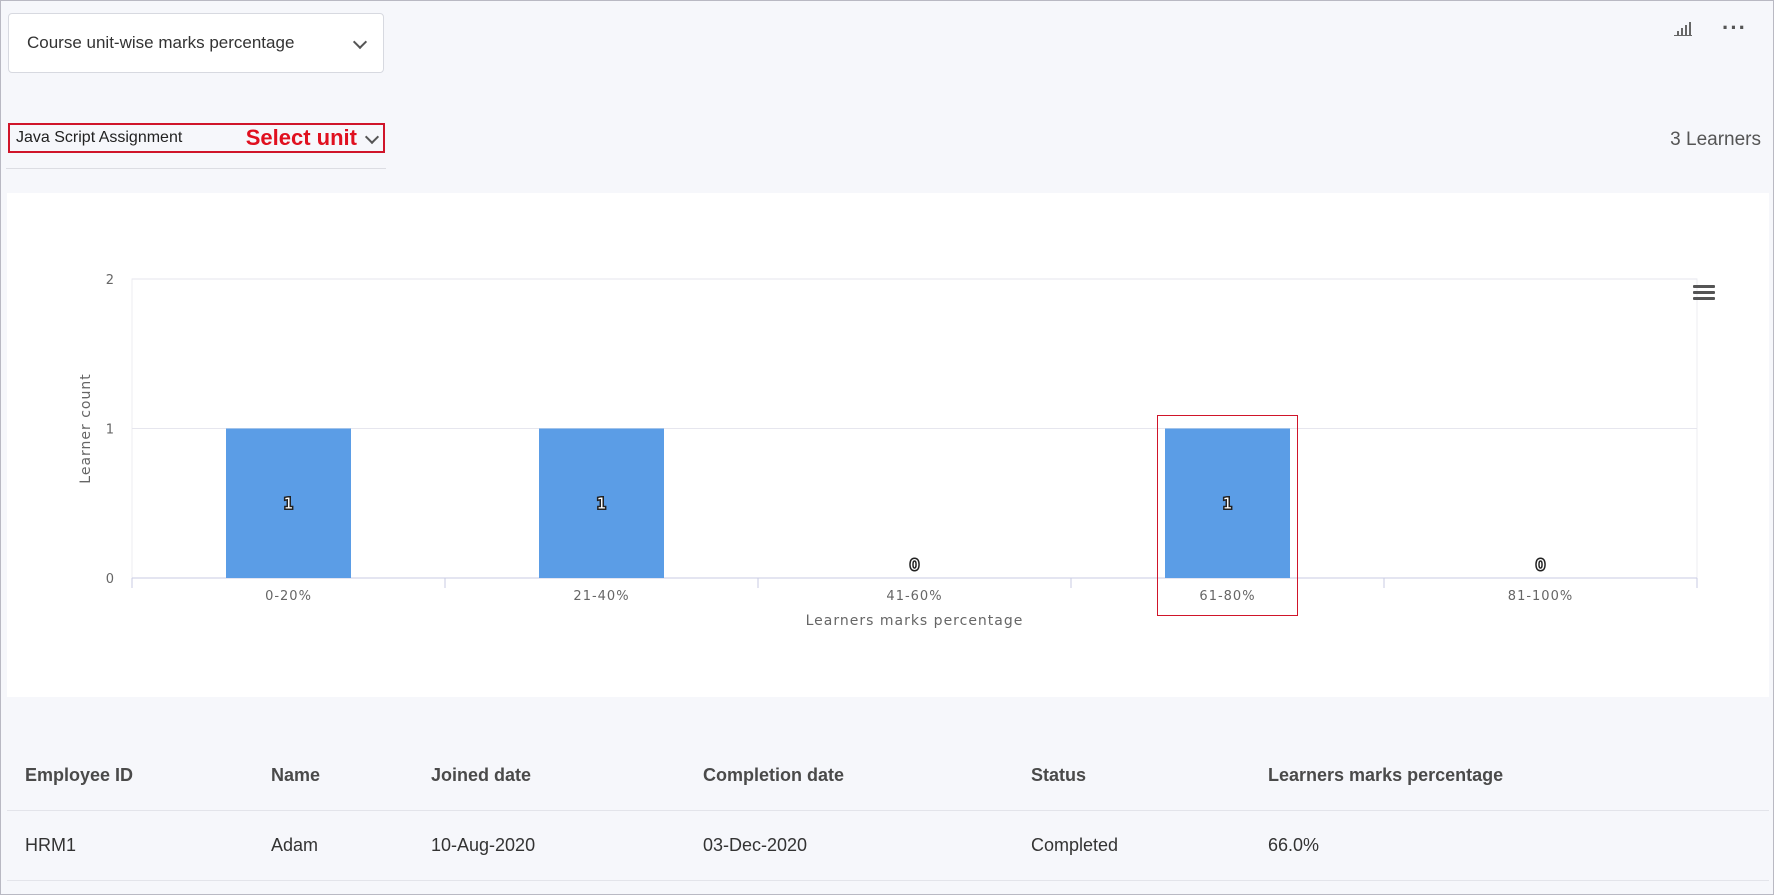 The height and width of the screenshot is (895, 1774). Describe the element at coordinates (1294, 845) in the screenshot. I see `table-cell: 66.0%` at that location.